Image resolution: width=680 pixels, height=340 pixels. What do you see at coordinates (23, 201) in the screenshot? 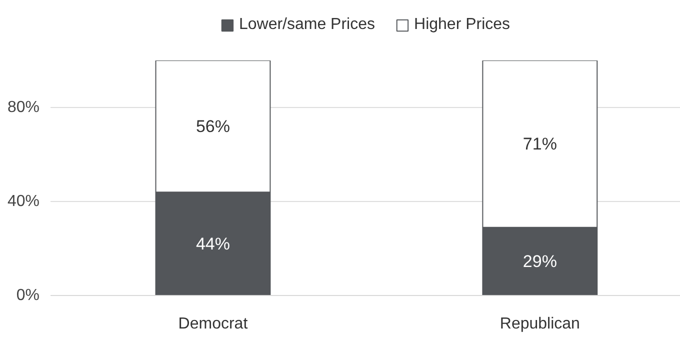
I see `y-tick-label: 40%` at bounding box center [23, 201].